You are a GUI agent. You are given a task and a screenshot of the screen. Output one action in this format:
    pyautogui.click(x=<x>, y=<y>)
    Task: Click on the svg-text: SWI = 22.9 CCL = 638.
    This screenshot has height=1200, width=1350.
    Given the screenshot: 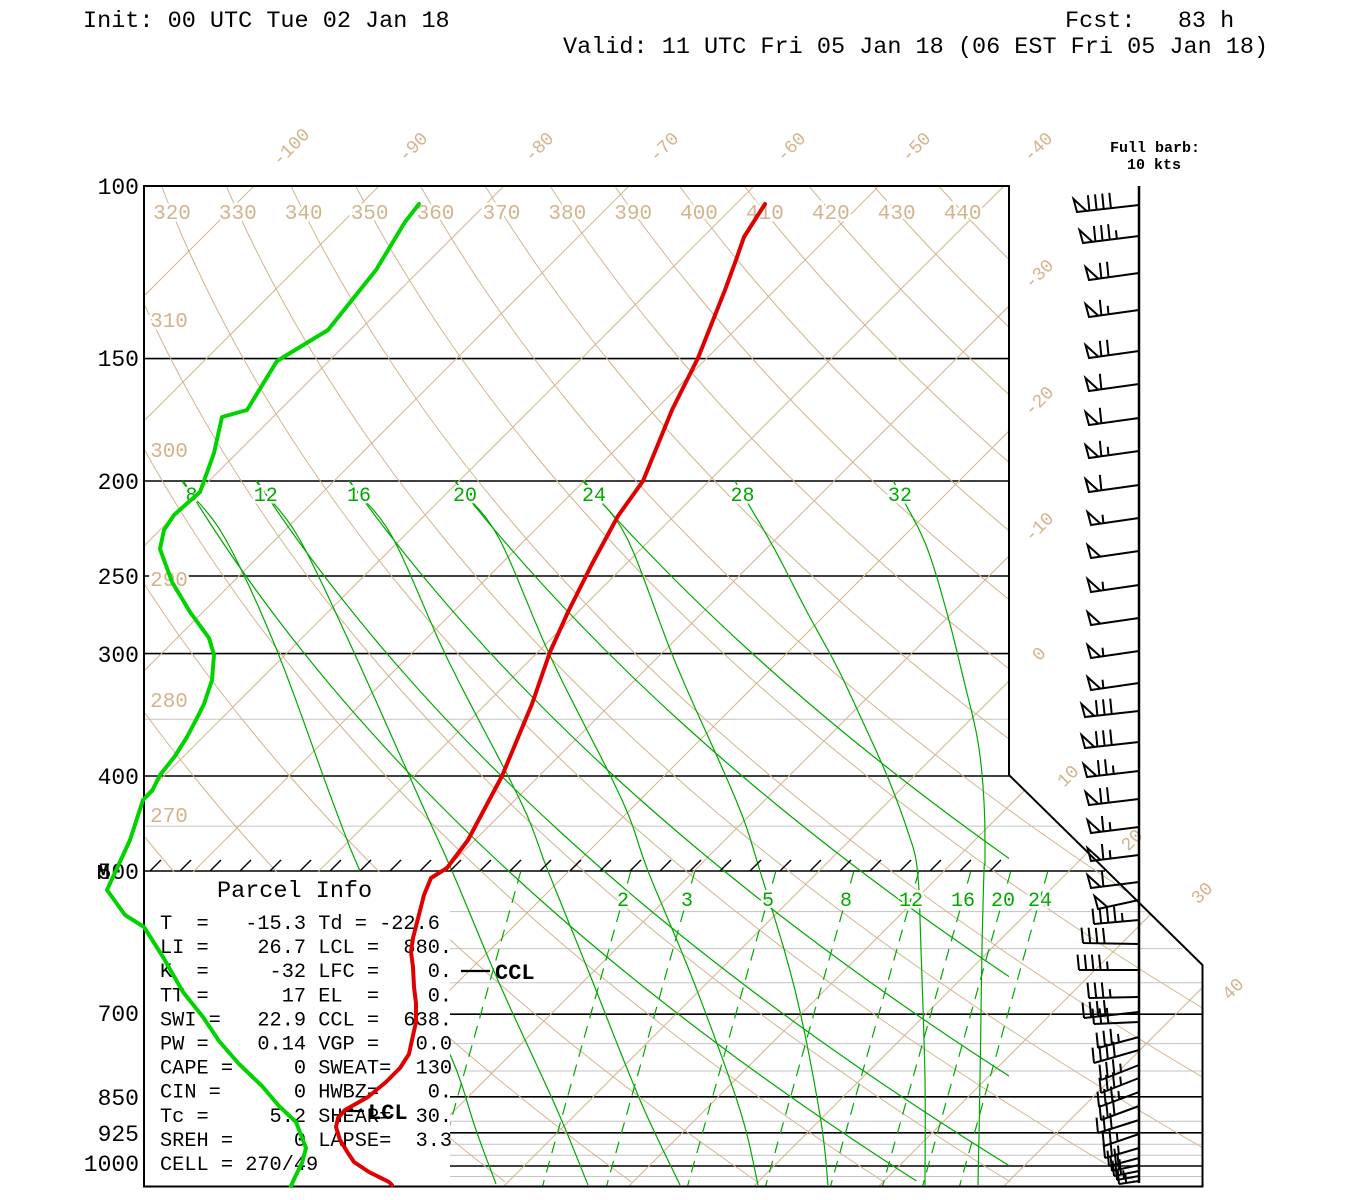 What is the action you would take?
    pyautogui.click(x=306, y=1020)
    